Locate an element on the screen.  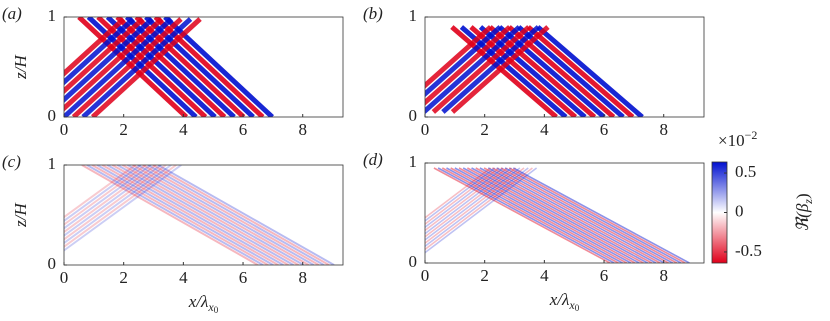
colorbar-tick-label: -0.5 is located at coordinates (748, 250).